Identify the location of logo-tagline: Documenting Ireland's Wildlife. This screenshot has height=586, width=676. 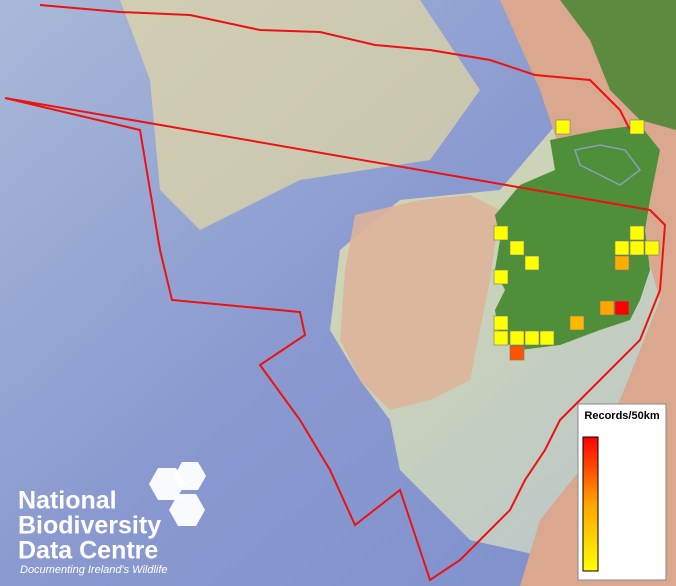
(94, 570).